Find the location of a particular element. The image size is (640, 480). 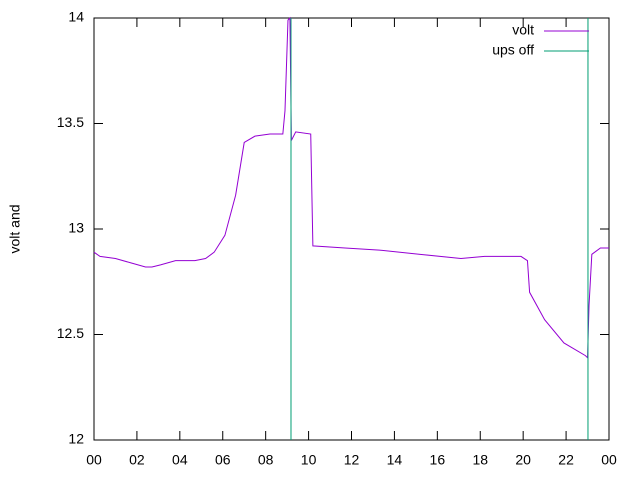

y-tick-label: 13.5 is located at coordinates (70, 122).